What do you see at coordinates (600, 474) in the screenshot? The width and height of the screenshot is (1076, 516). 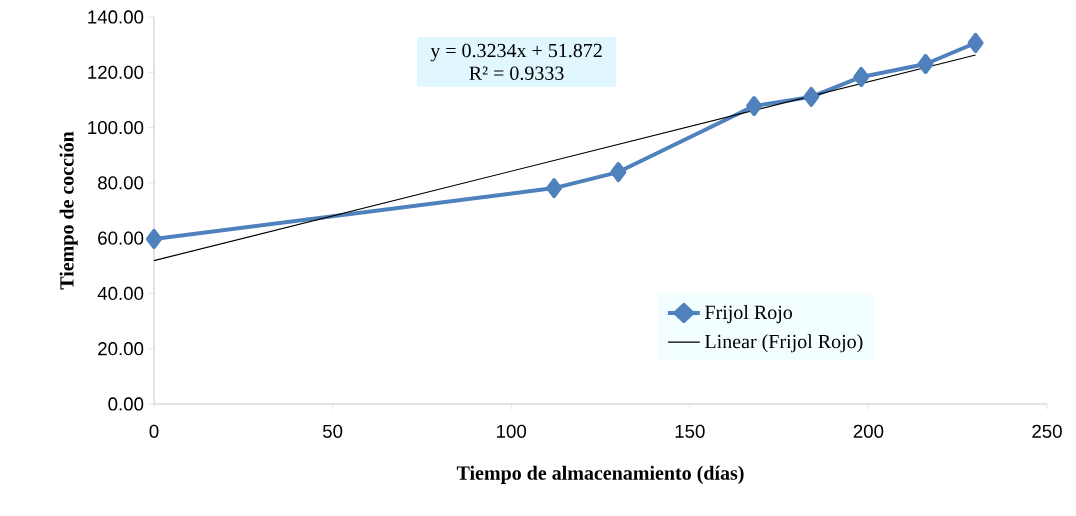 I see `x-axis-title: Tiempo de almacenamiento (días)` at bounding box center [600, 474].